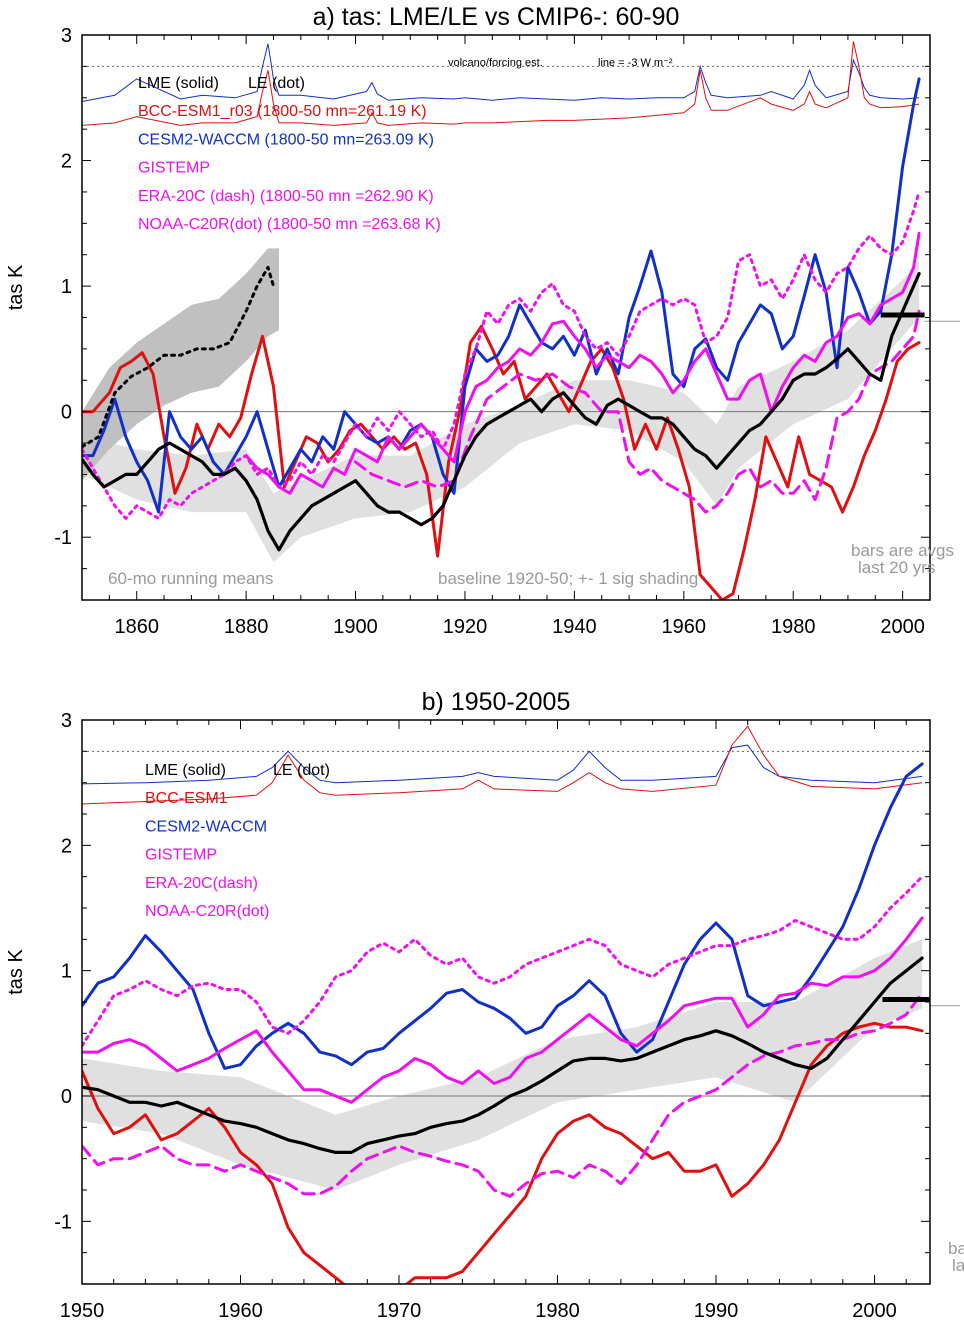 This screenshot has width=964, height=1325. Describe the element at coordinates (282, 111) in the screenshot. I see `legend-bcc: BCC-ESM1_r03 (1800-50 mn=261.19 K)` at that location.